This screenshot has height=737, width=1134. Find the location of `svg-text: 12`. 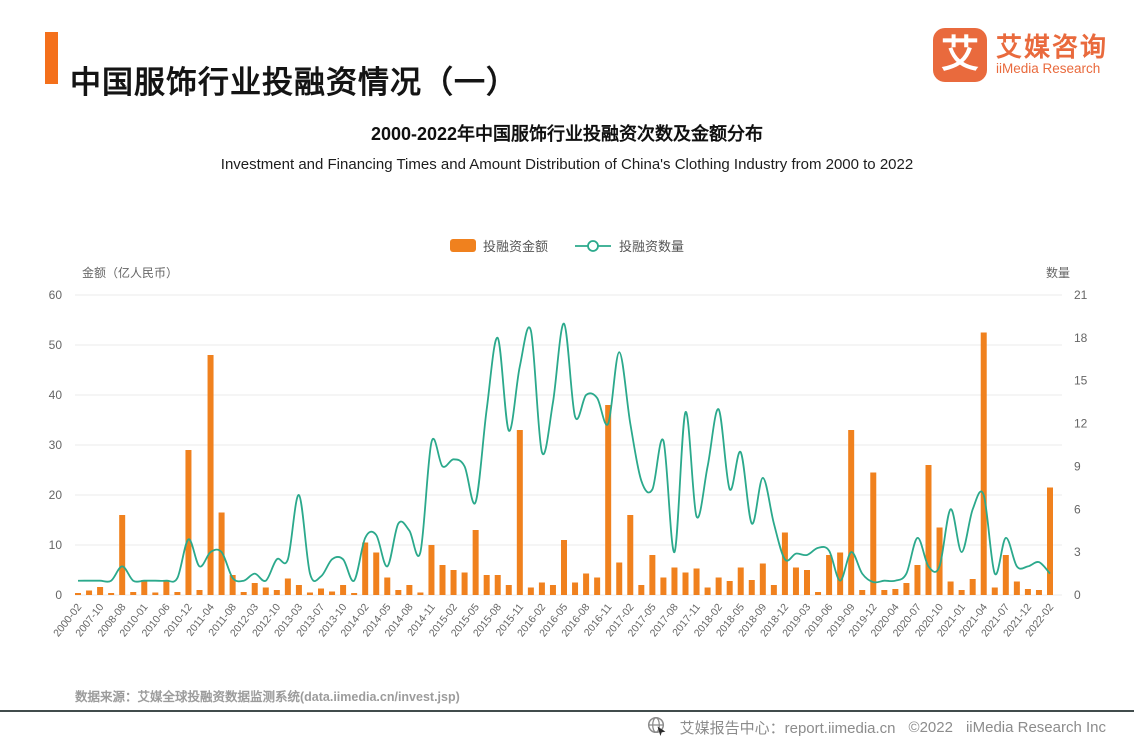

svg-text: 12 is located at coordinates (1081, 424).